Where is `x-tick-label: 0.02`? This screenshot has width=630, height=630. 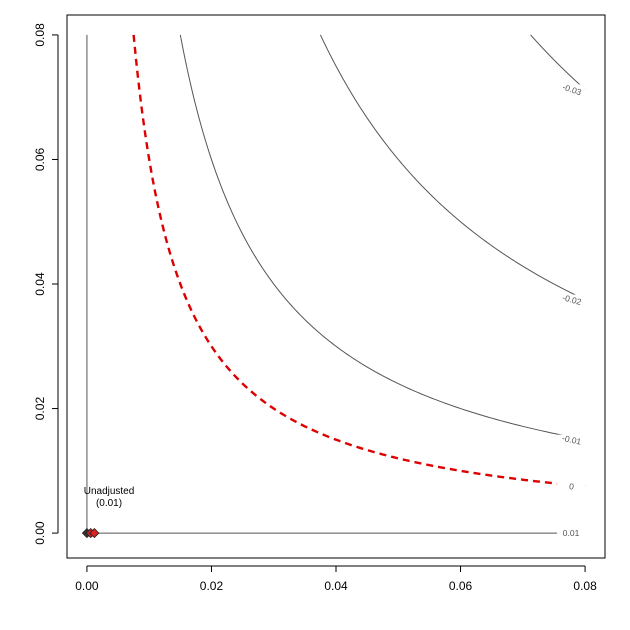
x-tick-label: 0.02 is located at coordinates (212, 586).